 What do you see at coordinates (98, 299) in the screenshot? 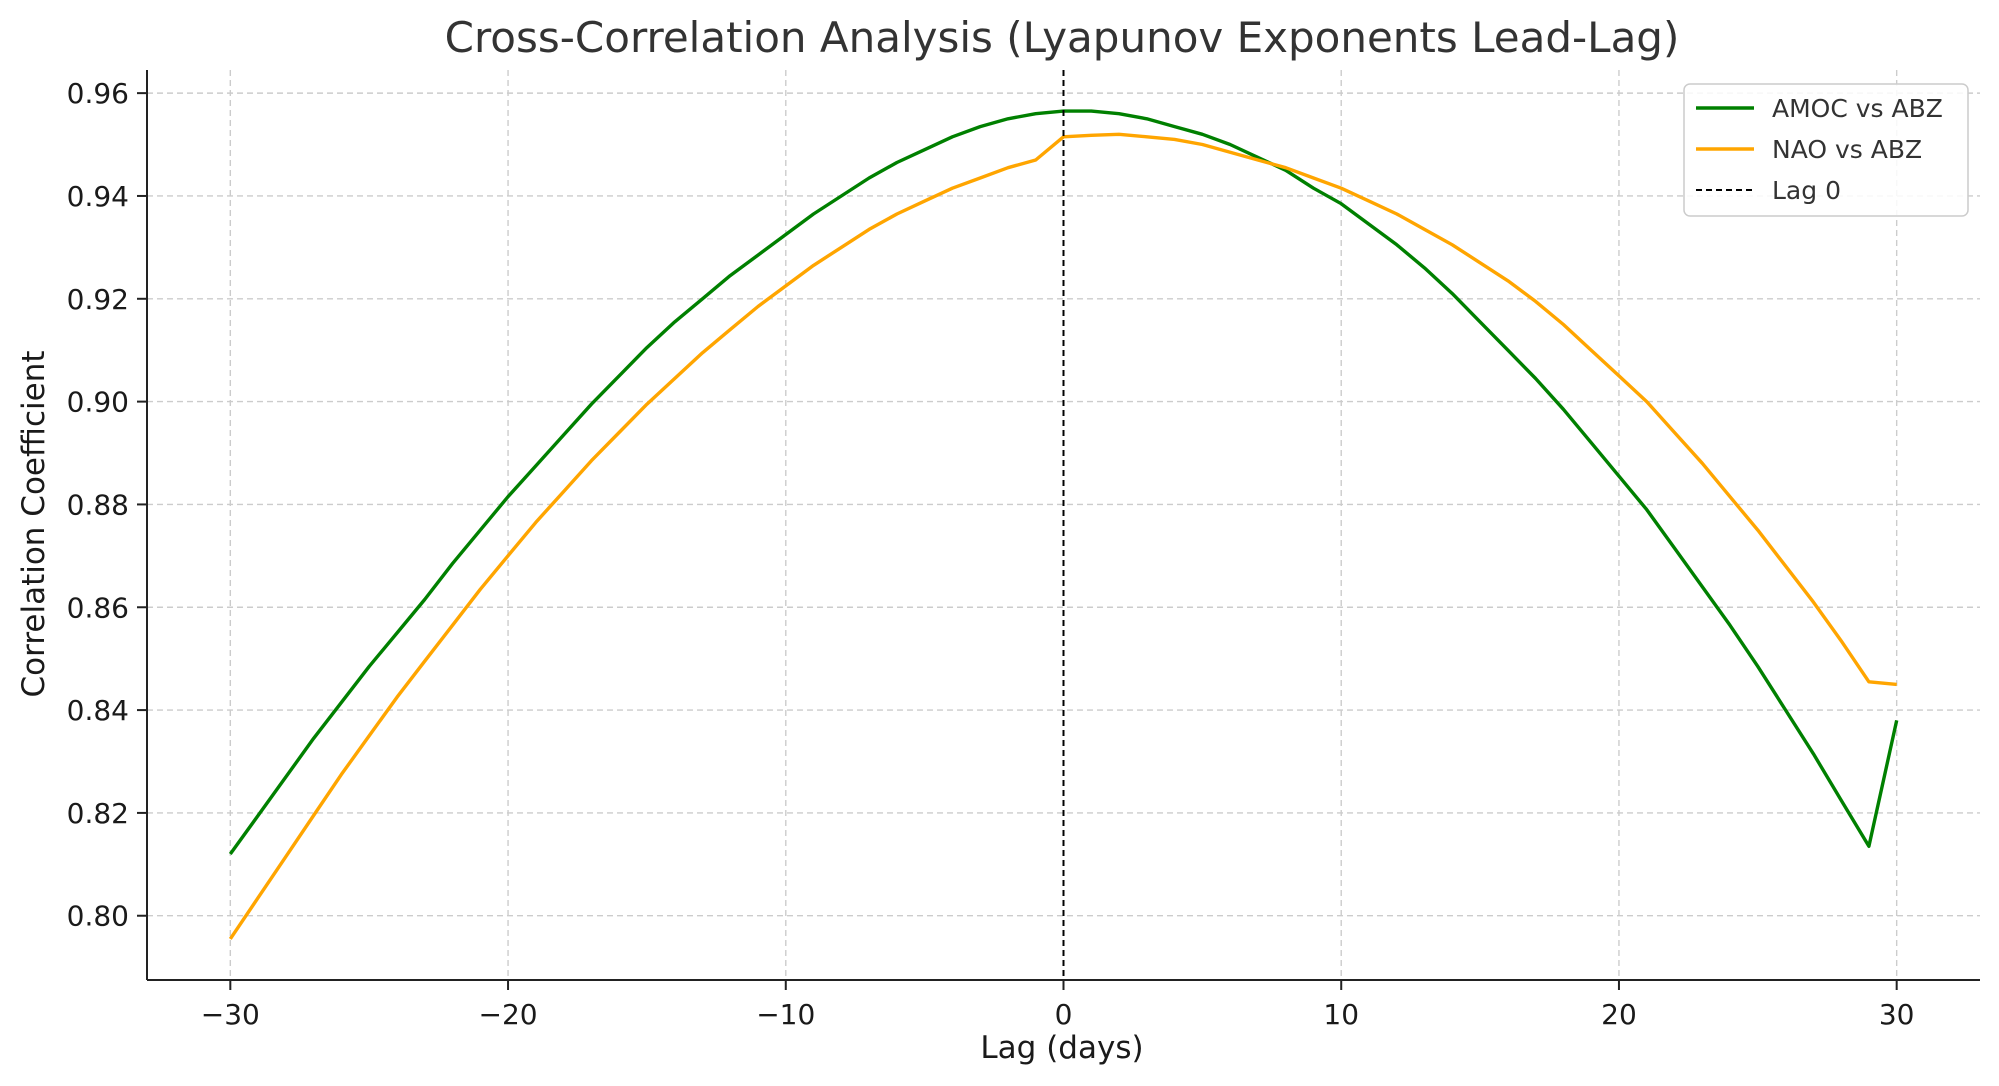
I see `y-tick-label: 0.92` at bounding box center [98, 299].